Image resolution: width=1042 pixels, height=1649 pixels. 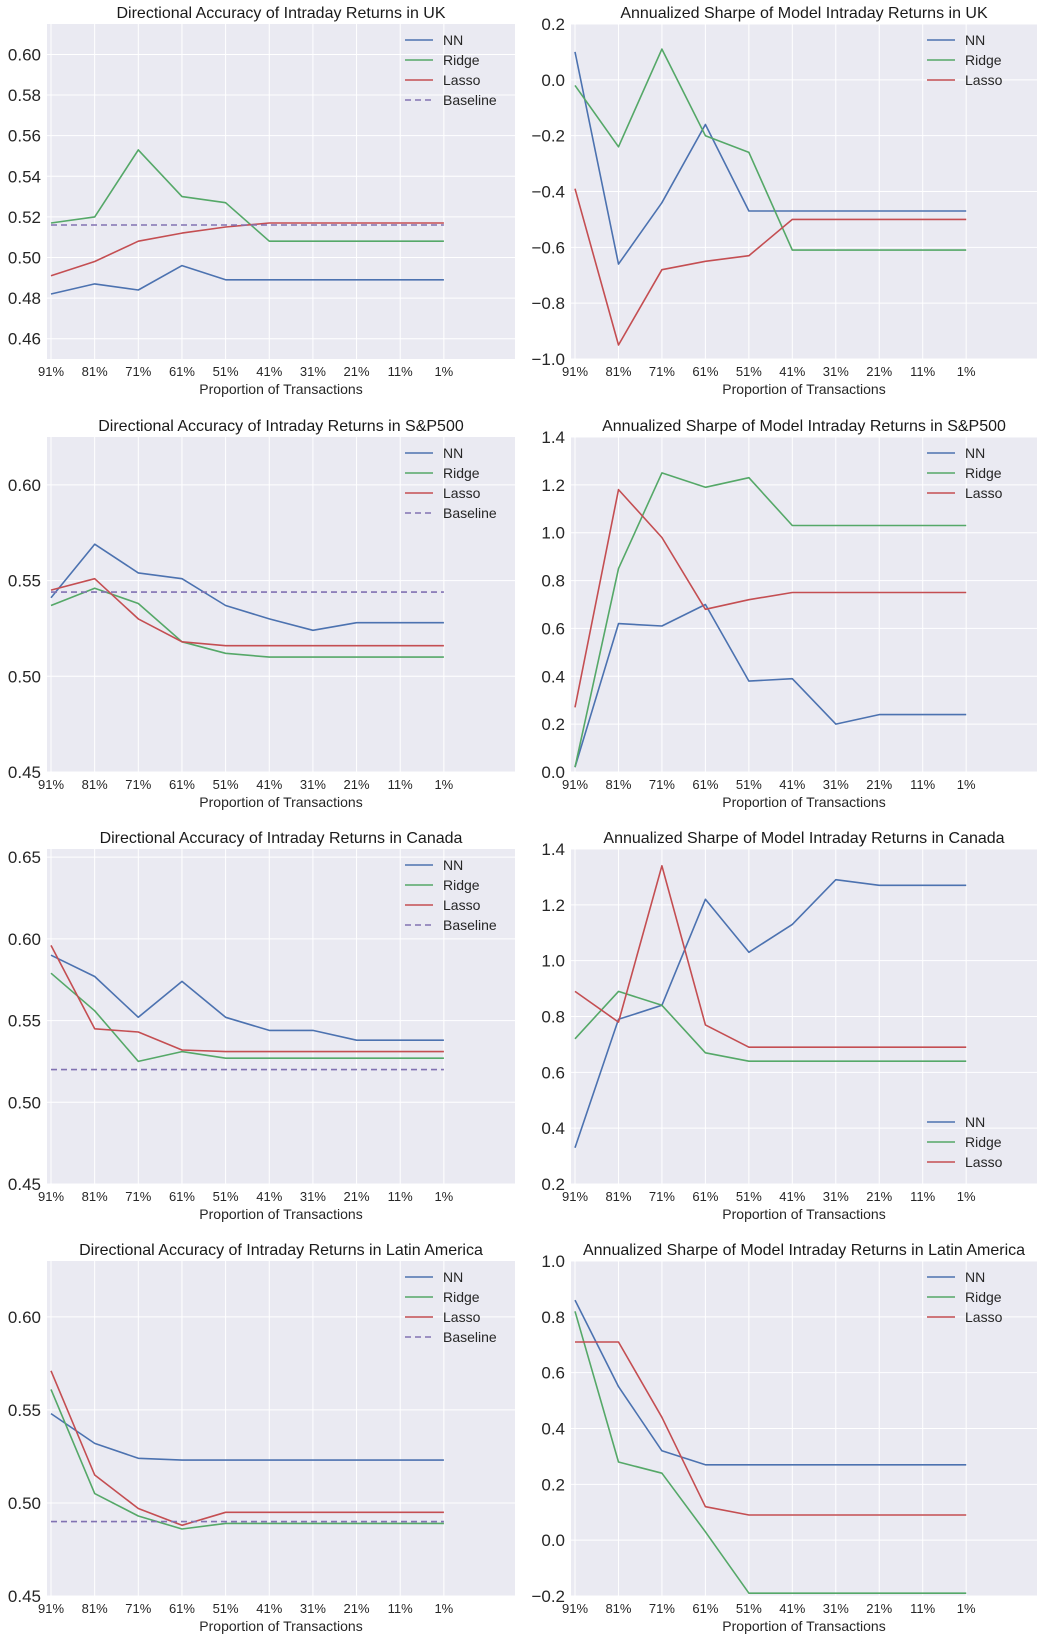 What do you see at coordinates (24, 339) in the screenshot?
I see `y-tick-label: 0.46` at bounding box center [24, 339].